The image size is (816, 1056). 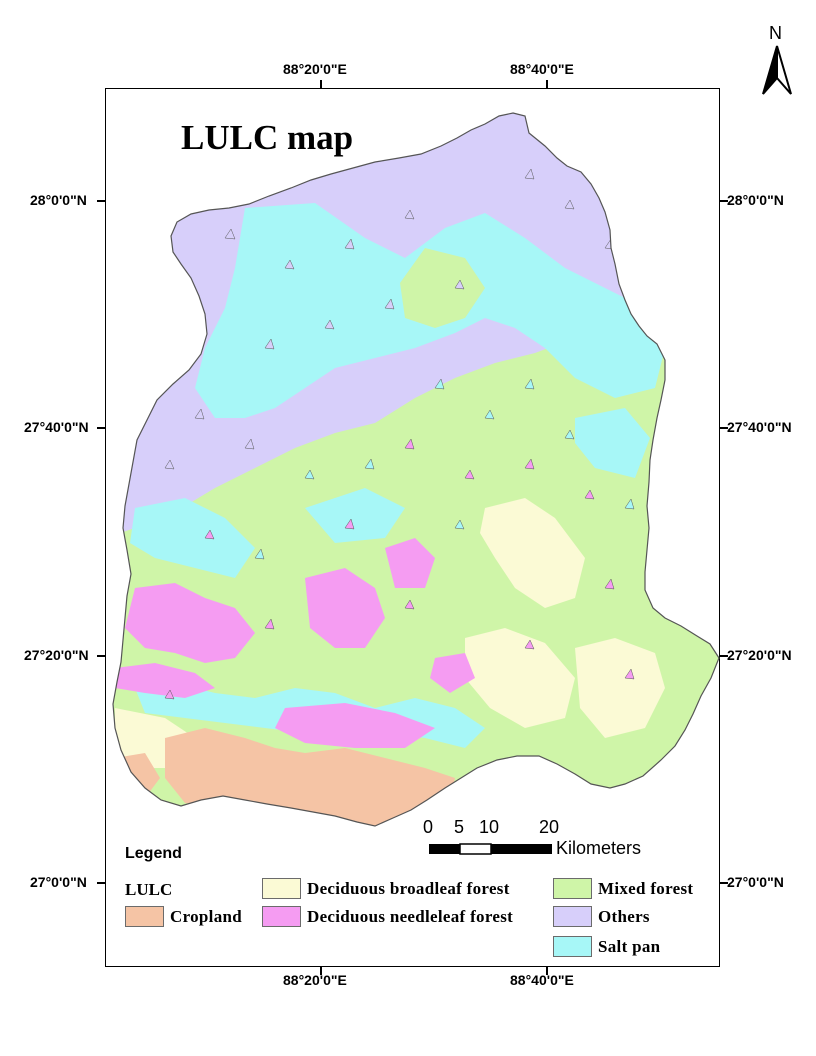 What do you see at coordinates (624, 916) in the screenshot?
I see `legend-label-others: Others` at bounding box center [624, 916].